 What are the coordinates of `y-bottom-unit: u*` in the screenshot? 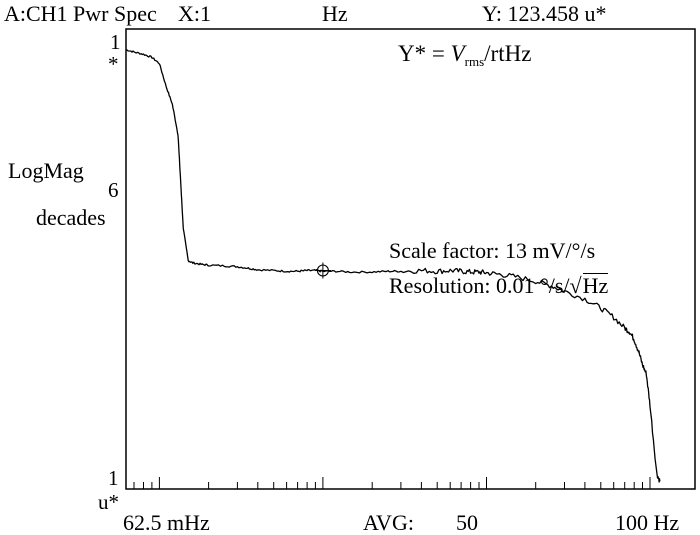 It's located at (108, 502).